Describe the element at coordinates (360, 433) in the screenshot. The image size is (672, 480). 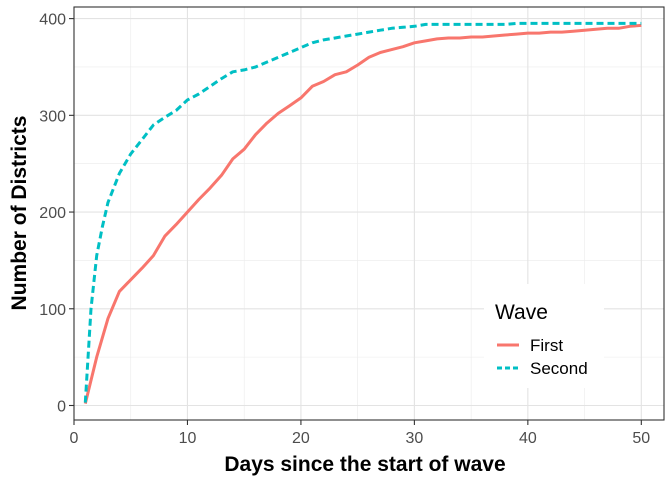
I see `x-axis-ticks: 0 10 20 30 40 50` at that location.